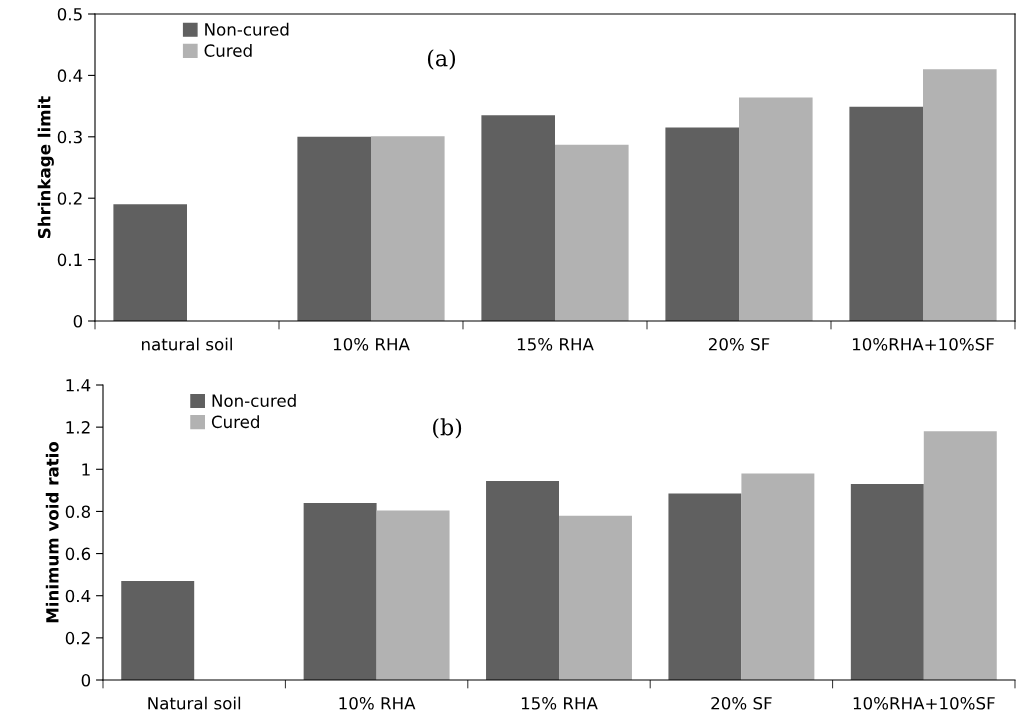 This screenshot has height=719, width=1020. I want to click on annotation: (a), so click(441, 59).